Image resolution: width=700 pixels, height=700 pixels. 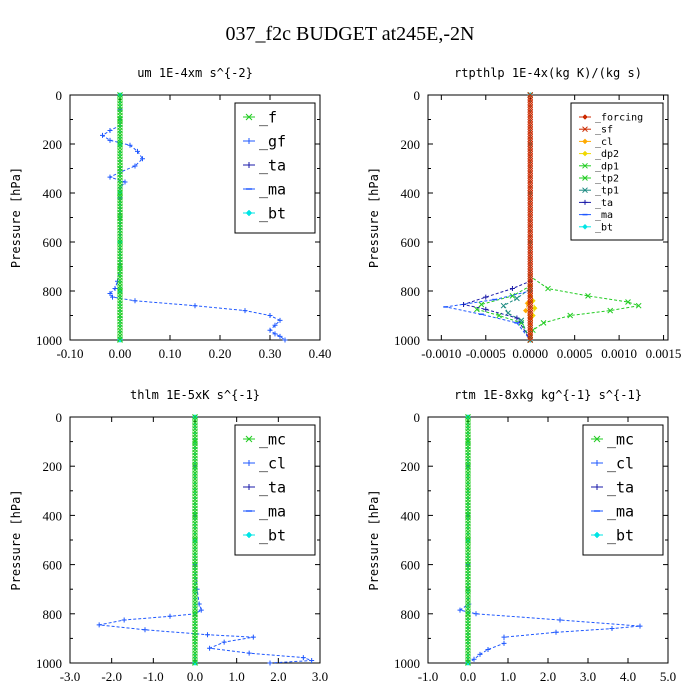 I want to click on x-tick-label: 0.30, so click(x=270, y=353).